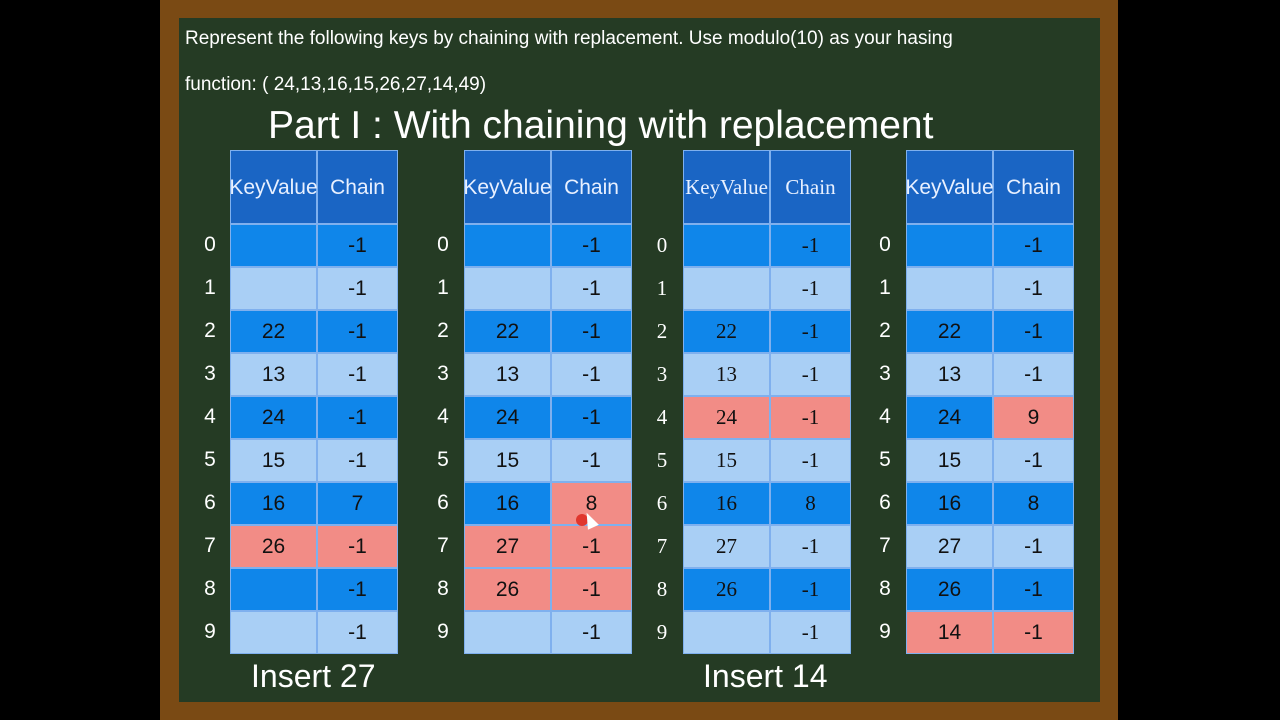  What do you see at coordinates (548, 503) in the screenshot?
I see `table-row: 16 8` at bounding box center [548, 503].